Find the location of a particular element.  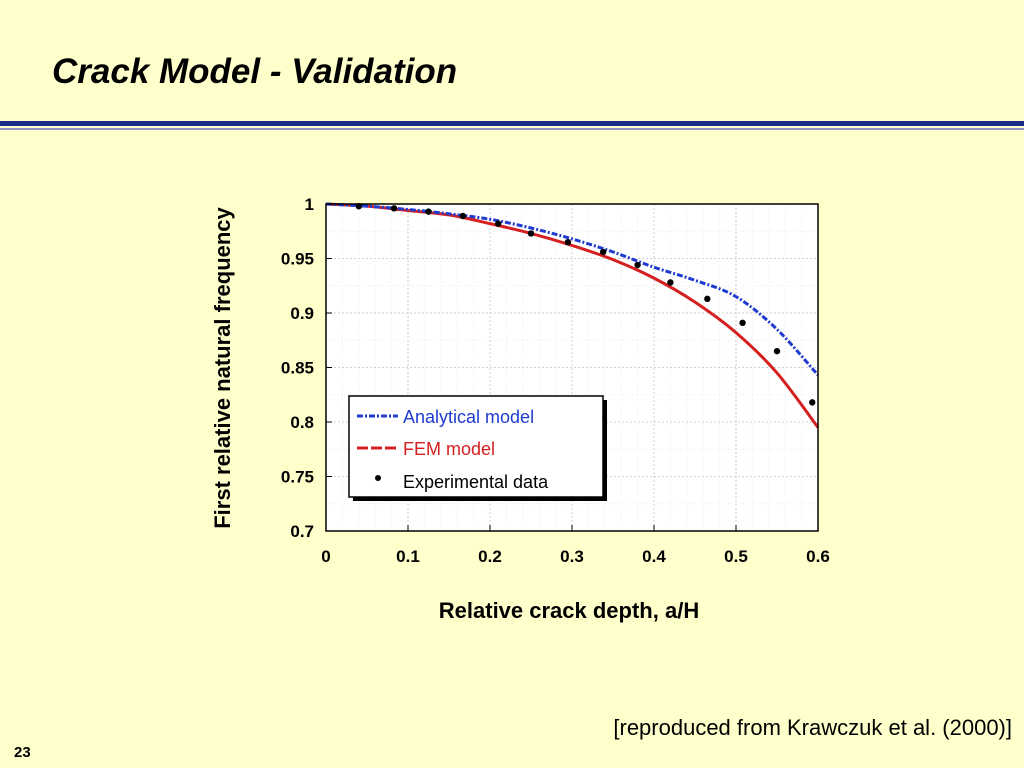

y-tick-label: 0.8 is located at coordinates (302, 422).